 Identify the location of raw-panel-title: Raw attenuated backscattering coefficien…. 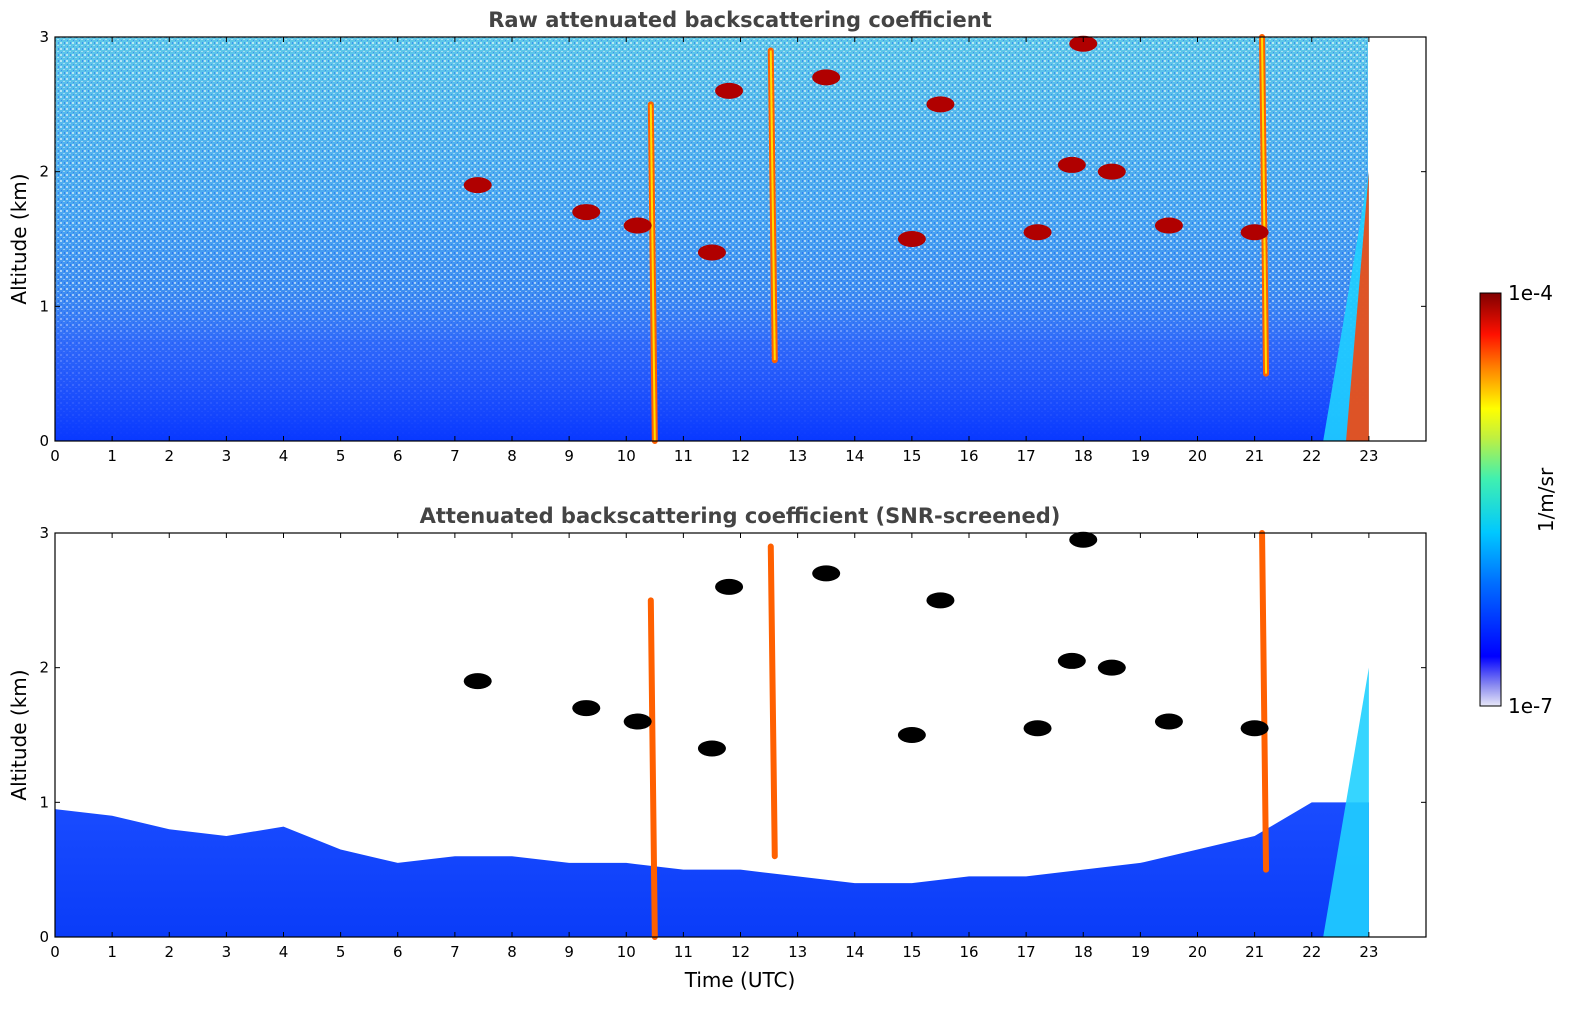
(740, 20).